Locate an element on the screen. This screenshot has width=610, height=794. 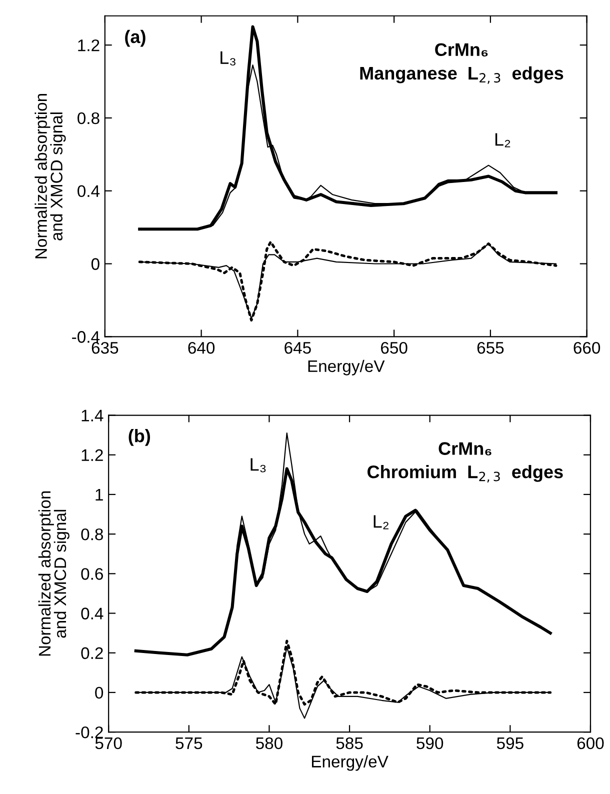
x-tick-label: 580 is located at coordinates (269, 743).